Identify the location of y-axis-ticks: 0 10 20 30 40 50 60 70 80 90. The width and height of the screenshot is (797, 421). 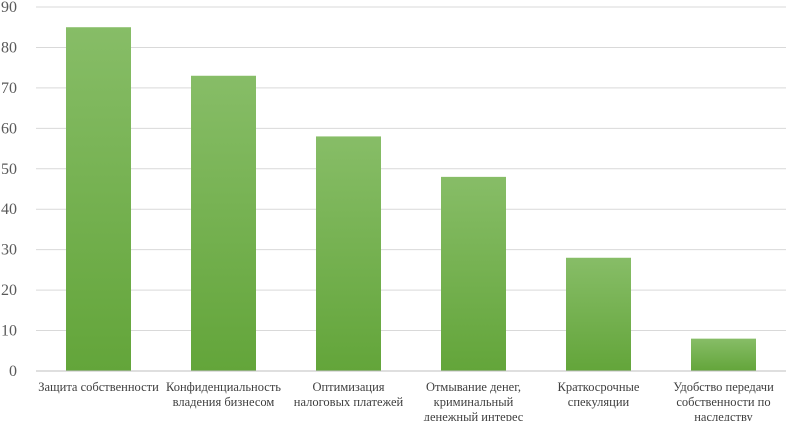
(9, 190).